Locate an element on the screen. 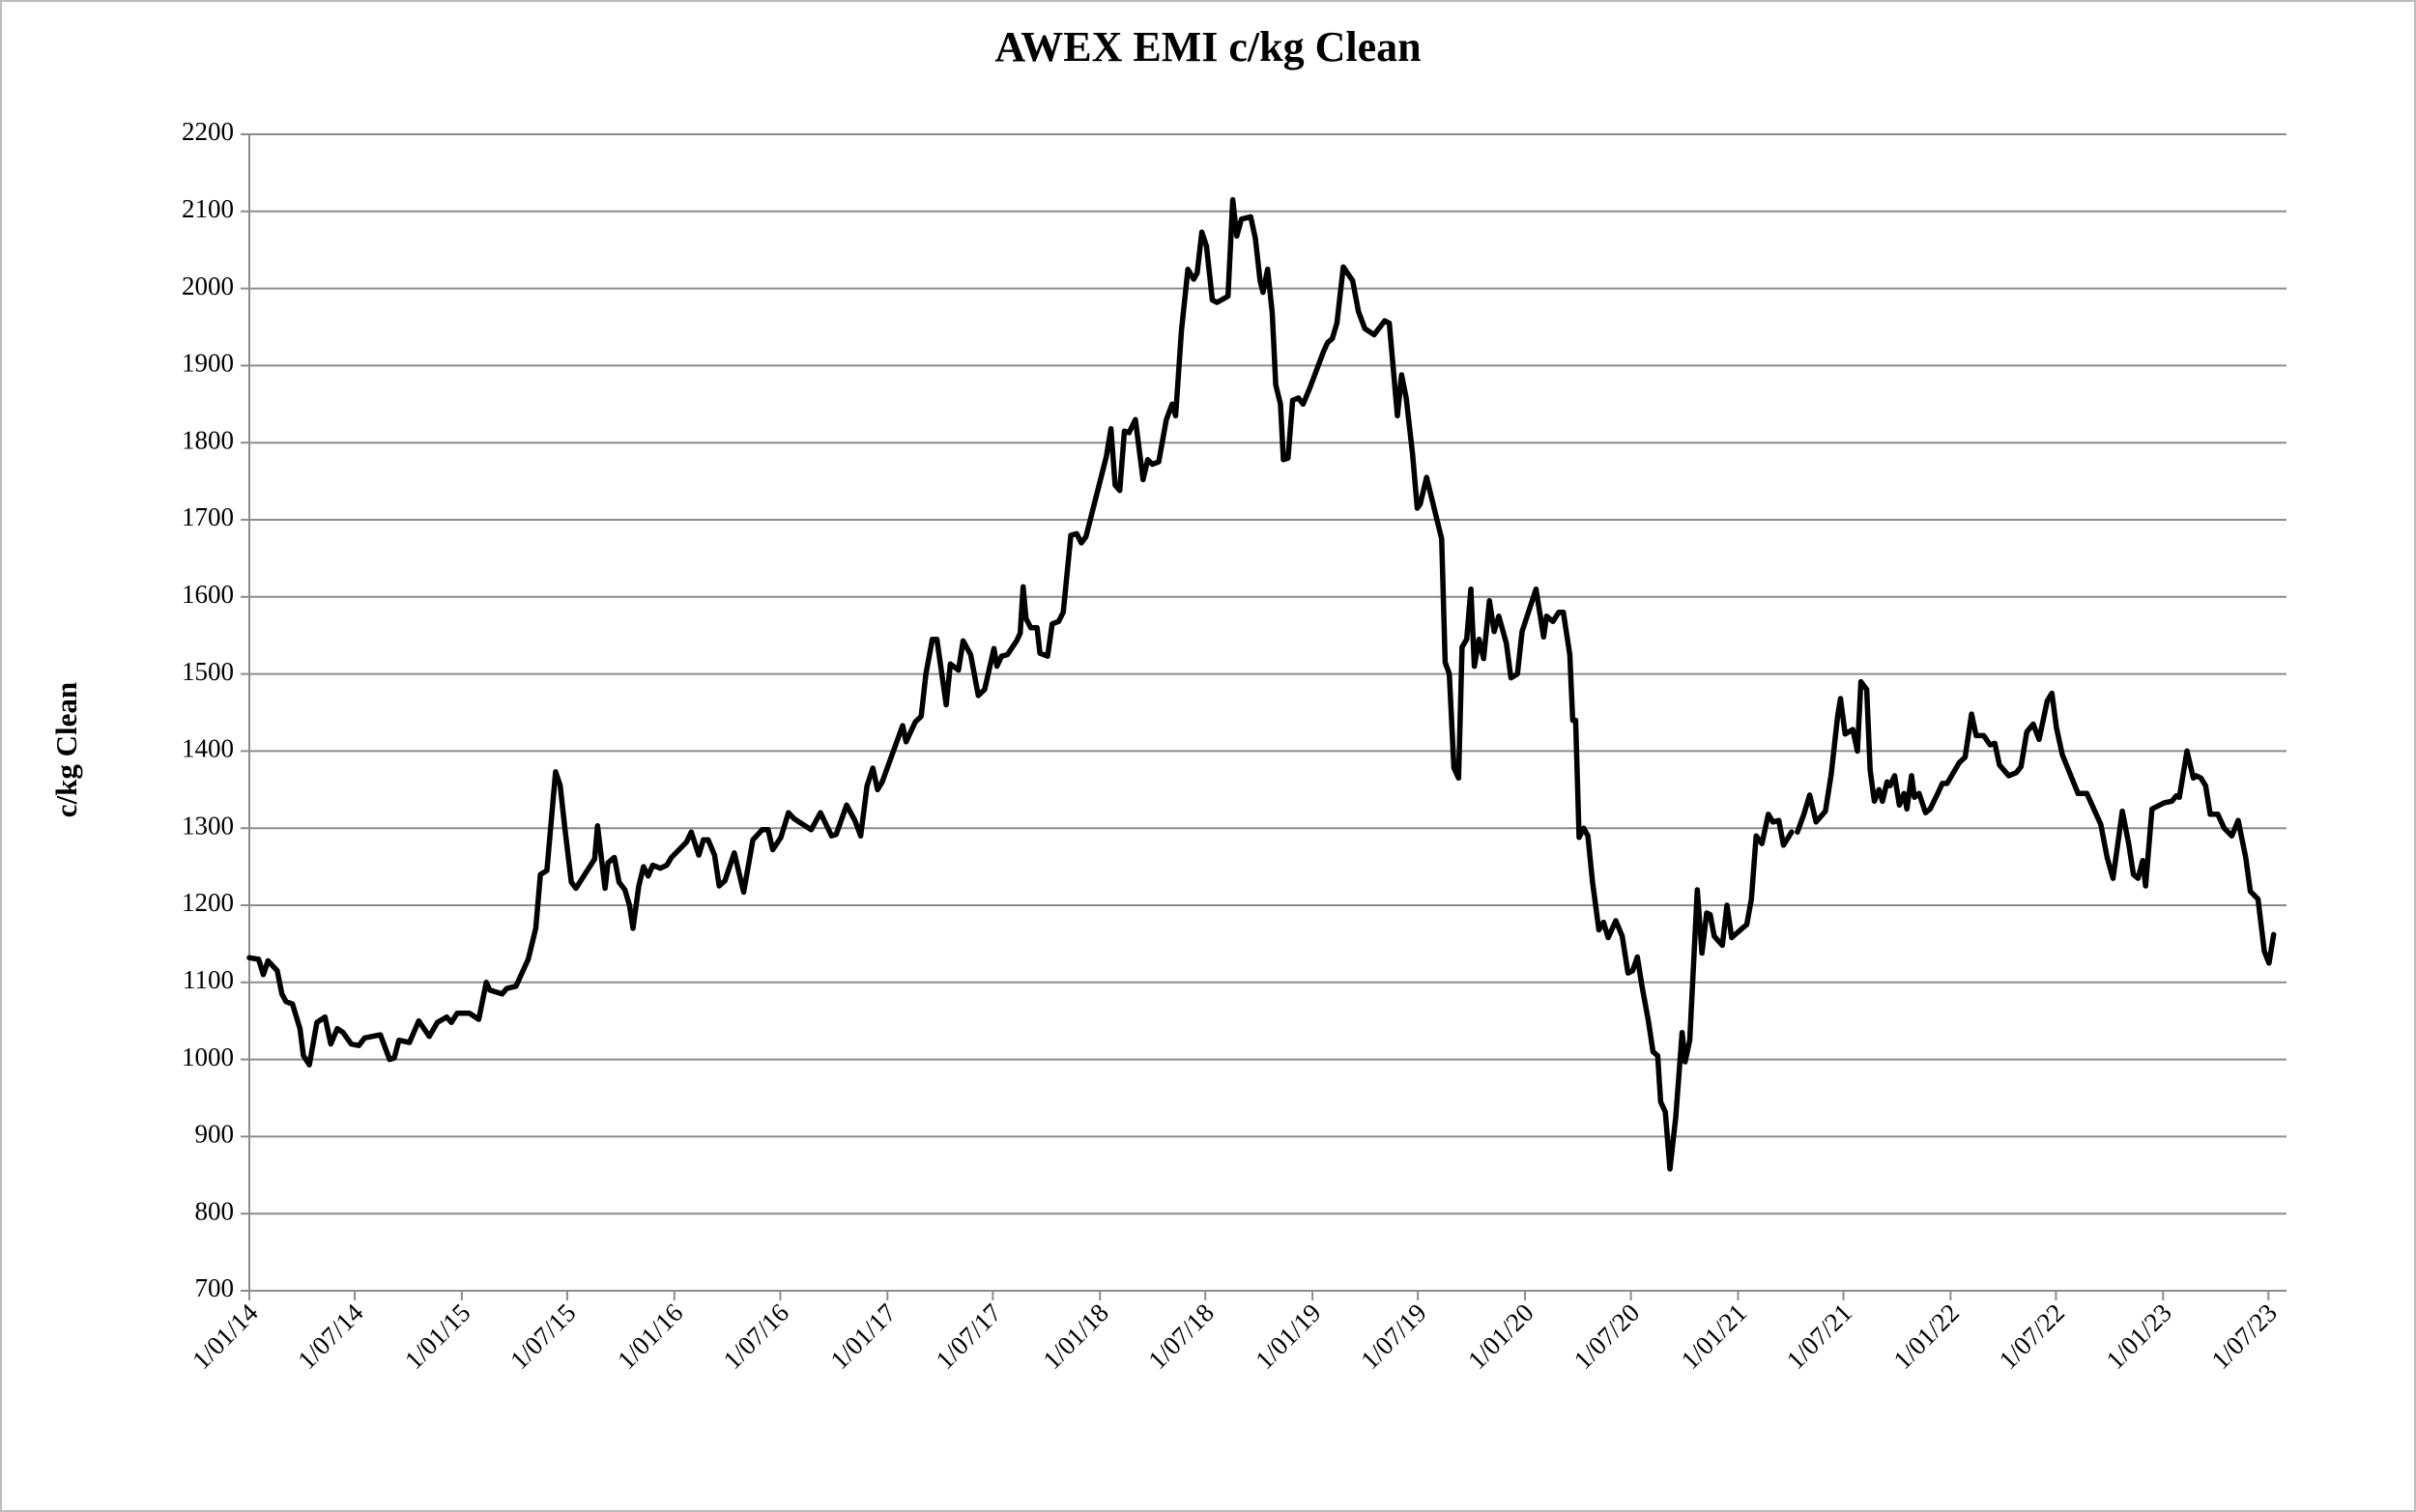 This screenshot has width=2416, height=1512. y-tick-label: 1500 is located at coordinates (208, 671).